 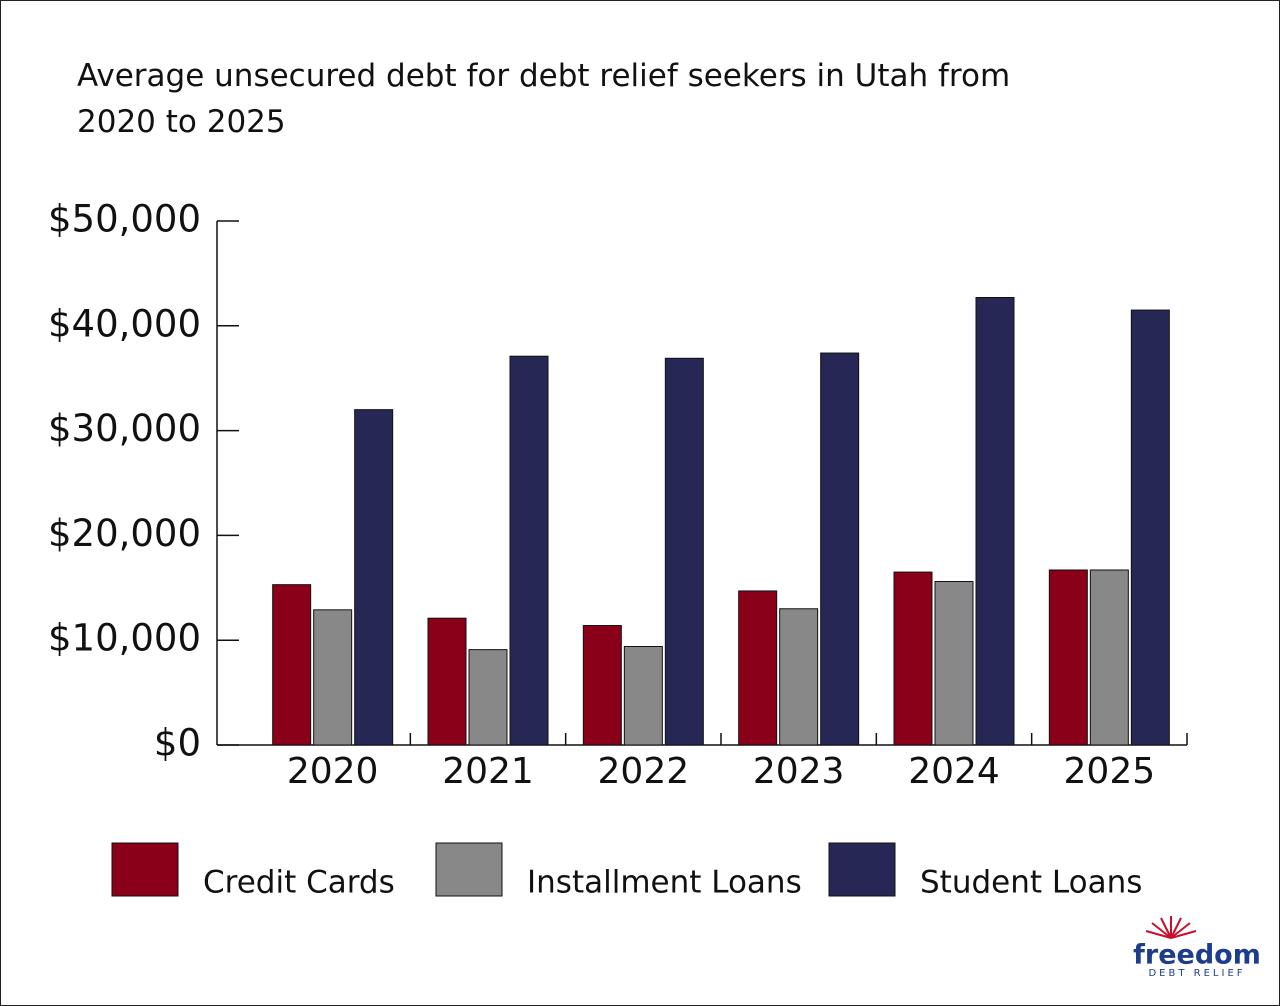 What do you see at coordinates (1110, 771) in the screenshot?
I see `x-tick-label: 2025` at bounding box center [1110, 771].